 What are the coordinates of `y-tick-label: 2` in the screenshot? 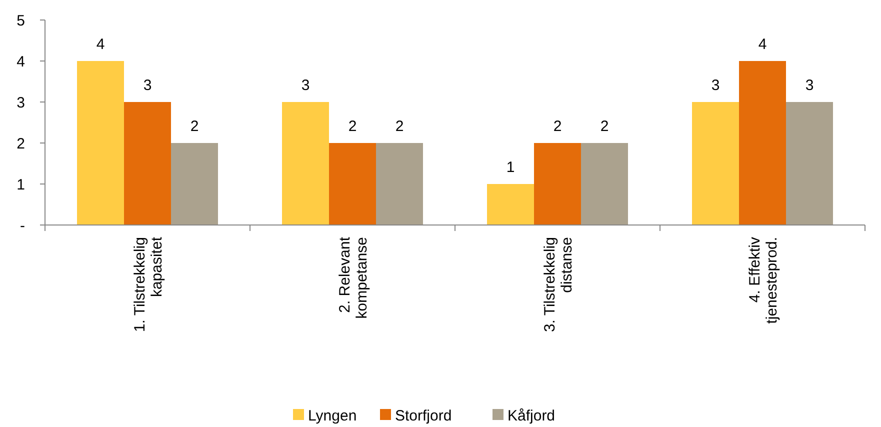 It's located at (20, 143).